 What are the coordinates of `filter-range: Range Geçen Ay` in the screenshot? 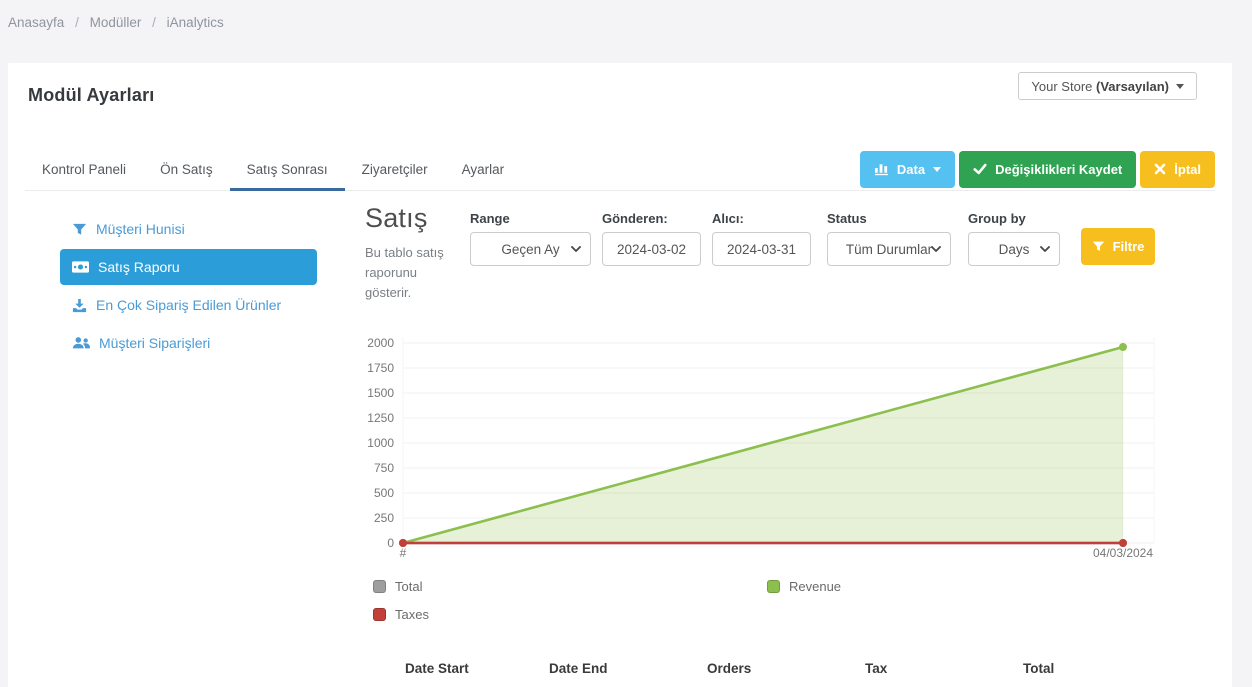 It's located at (530, 238).